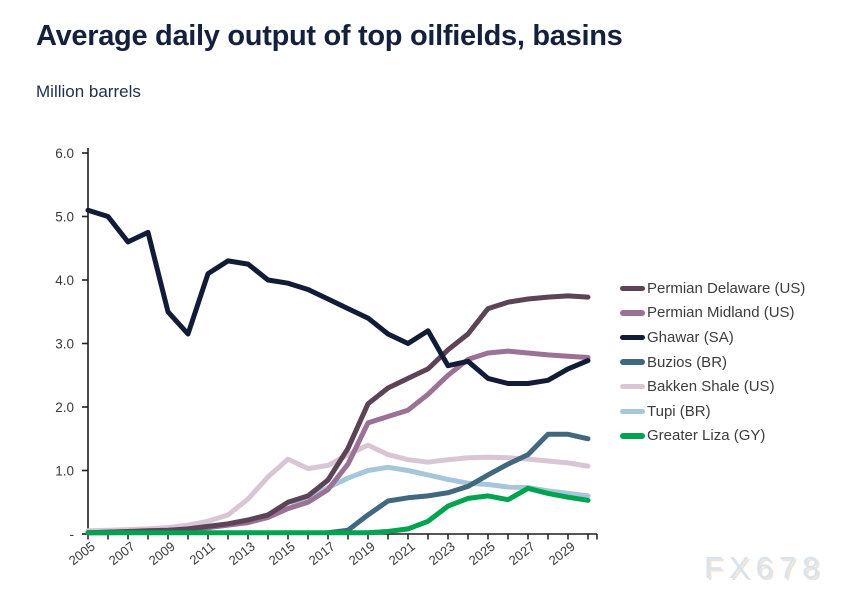  Describe the element at coordinates (322, 554) in the screenshot. I see `x-tick-label: 2017` at that location.